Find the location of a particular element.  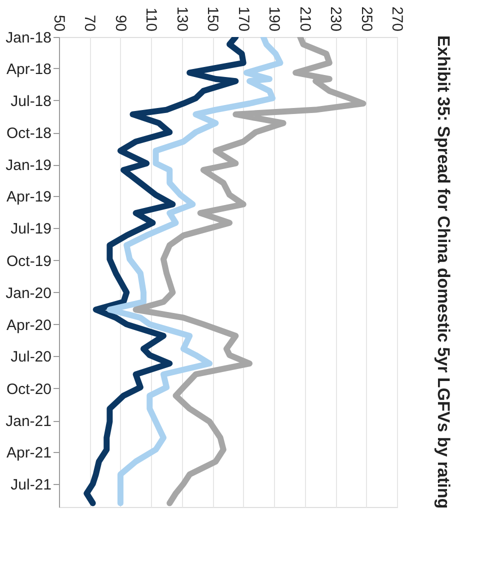

x-tick-label: 70 is located at coordinates (89, 23).